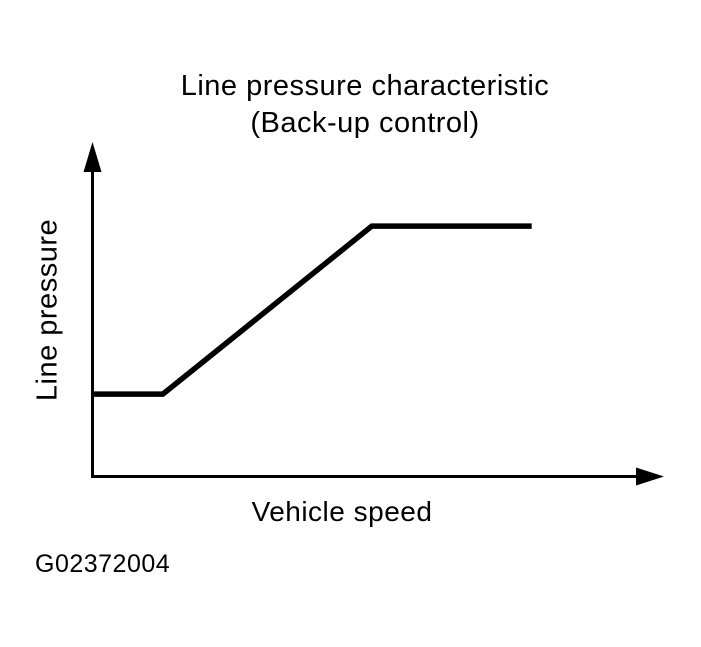  What do you see at coordinates (47, 310) in the screenshot?
I see `y-axis-label: Line pressure` at bounding box center [47, 310].